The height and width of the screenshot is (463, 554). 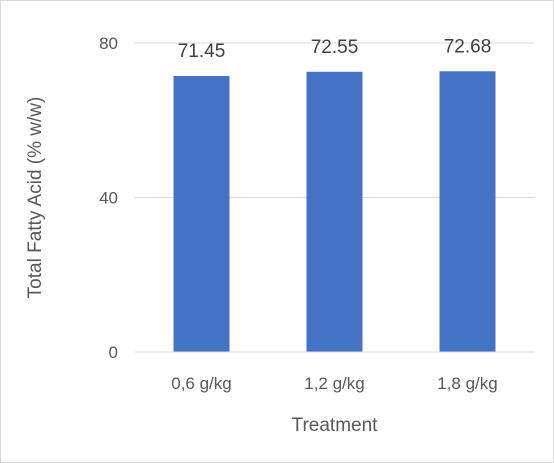 I want to click on y-tick-labels: 0 40 80, so click(x=108, y=198).